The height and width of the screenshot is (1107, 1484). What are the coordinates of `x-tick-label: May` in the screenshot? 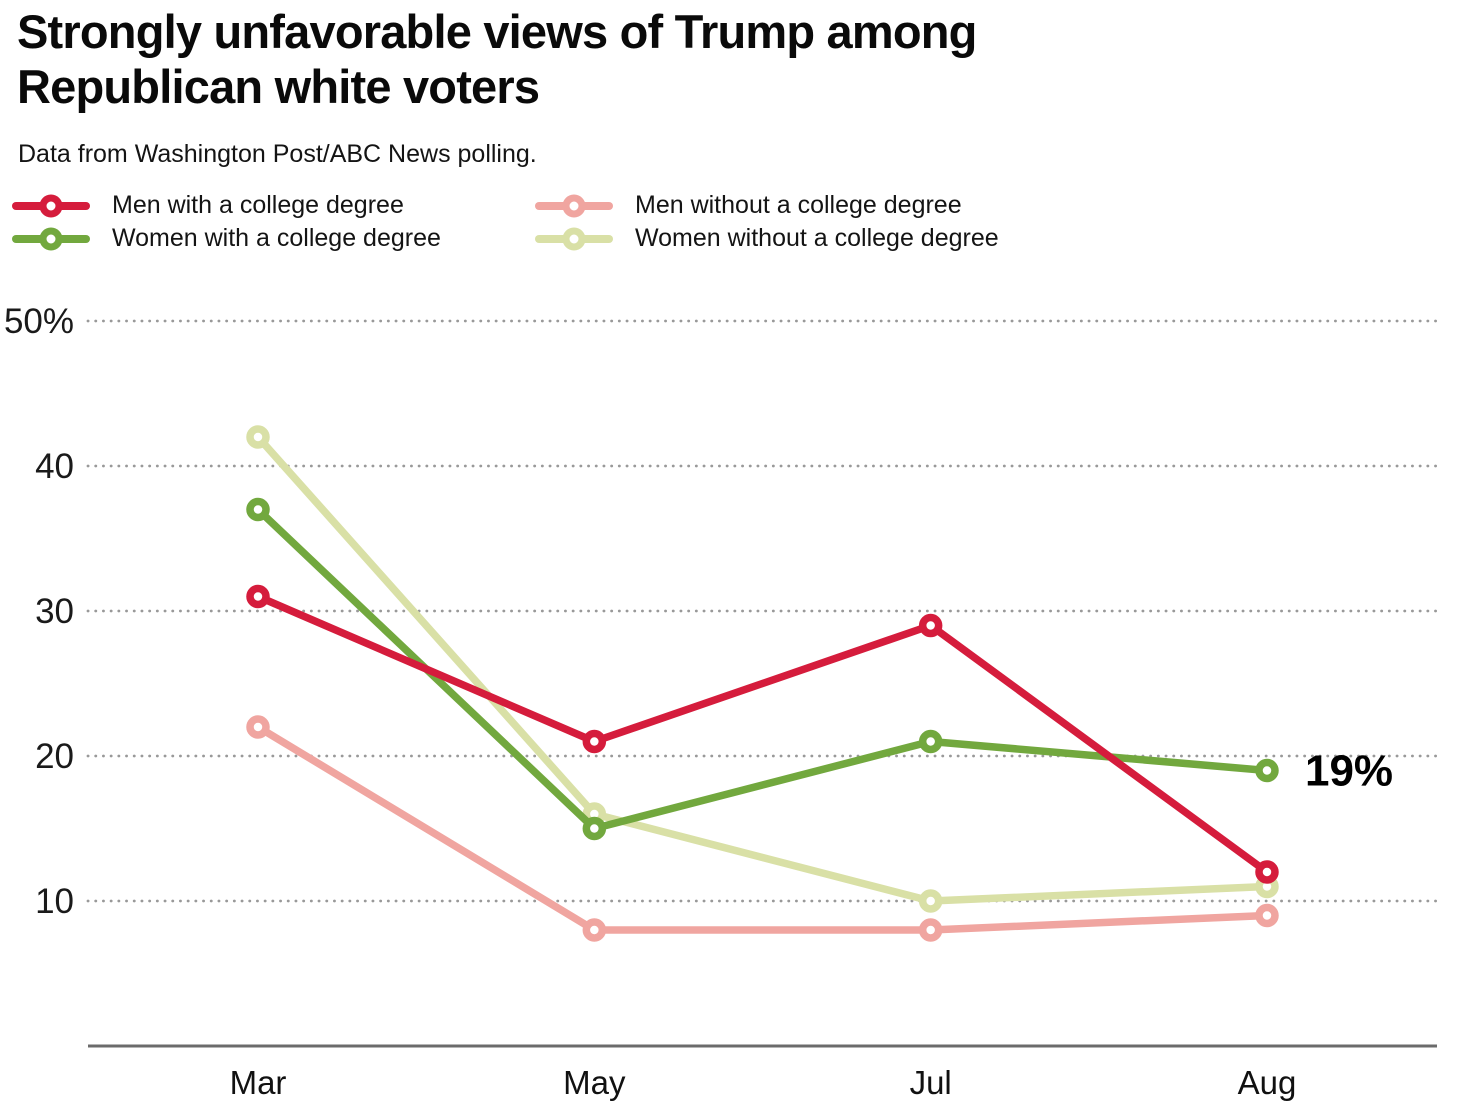 It's located at (594, 1082).